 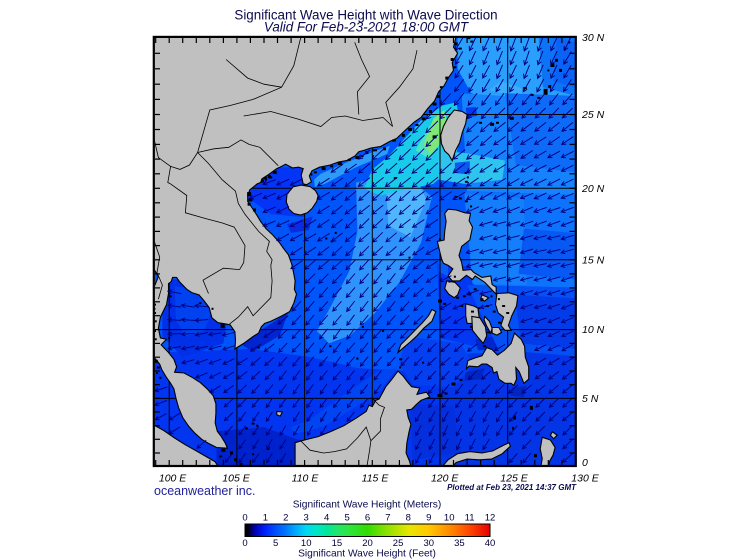 What do you see at coordinates (514, 479) in the screenshot?
I see `svg-text: 125 E` at bounding box center [514, 479].